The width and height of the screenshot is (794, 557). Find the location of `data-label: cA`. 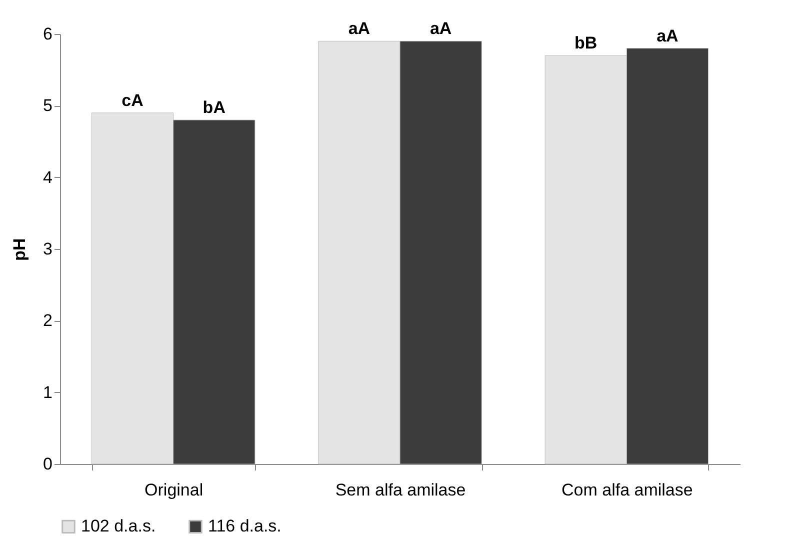

data-label: cA is located at coordinates (133, 100).